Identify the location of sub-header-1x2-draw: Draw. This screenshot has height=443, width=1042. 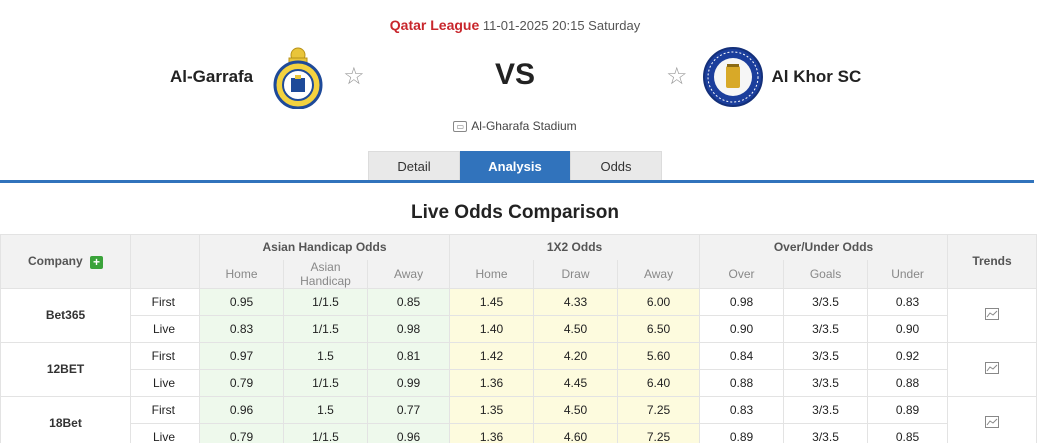
(576, 274).